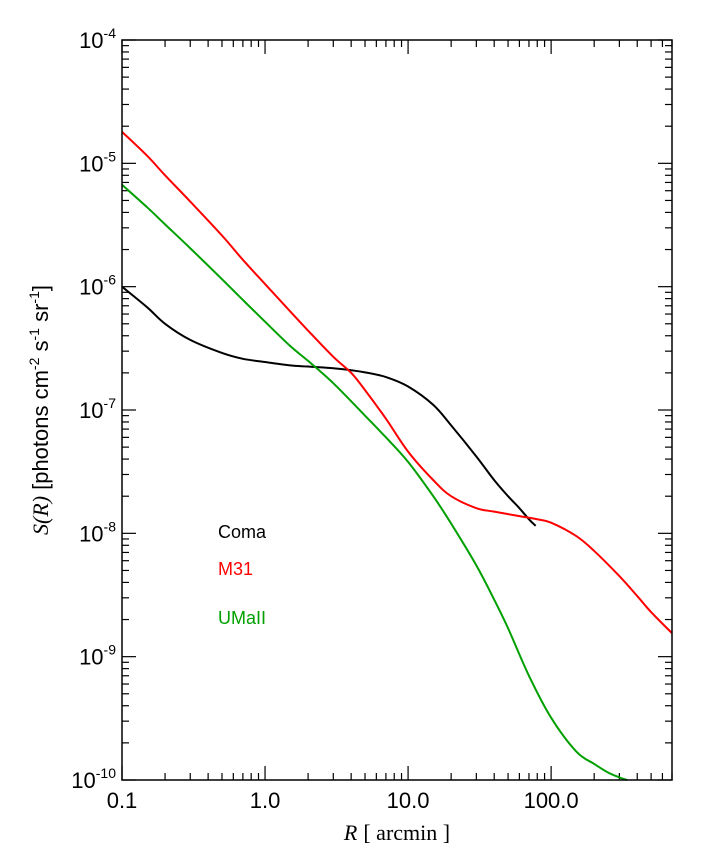 The width and height of the screenshot is (709, 866). What do you see at coordinates (40, 430) in the screenshot?
I see `y-axis-unit: [photons cm` at bounding box center [40, 430].